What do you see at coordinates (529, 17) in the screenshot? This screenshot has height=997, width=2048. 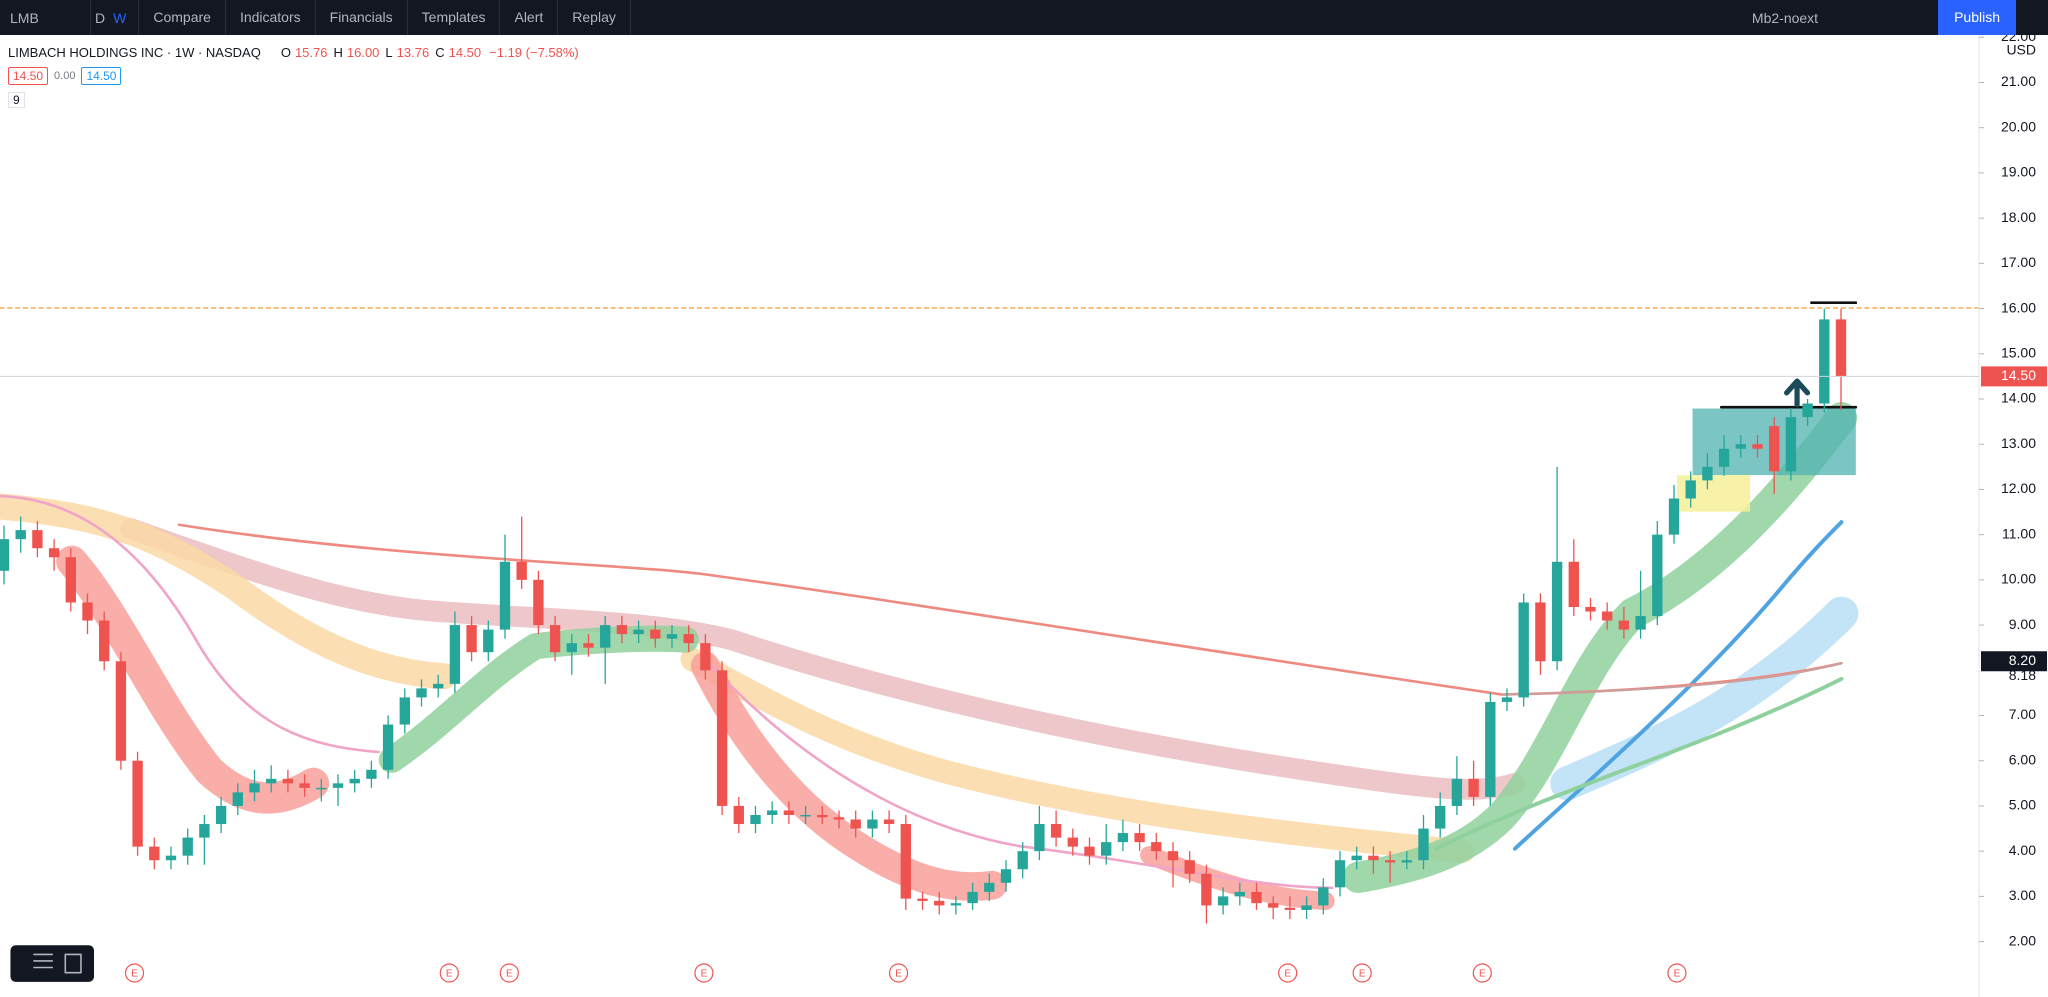 I see `toolbar-button: Alert` at bounding box center [529, 17].